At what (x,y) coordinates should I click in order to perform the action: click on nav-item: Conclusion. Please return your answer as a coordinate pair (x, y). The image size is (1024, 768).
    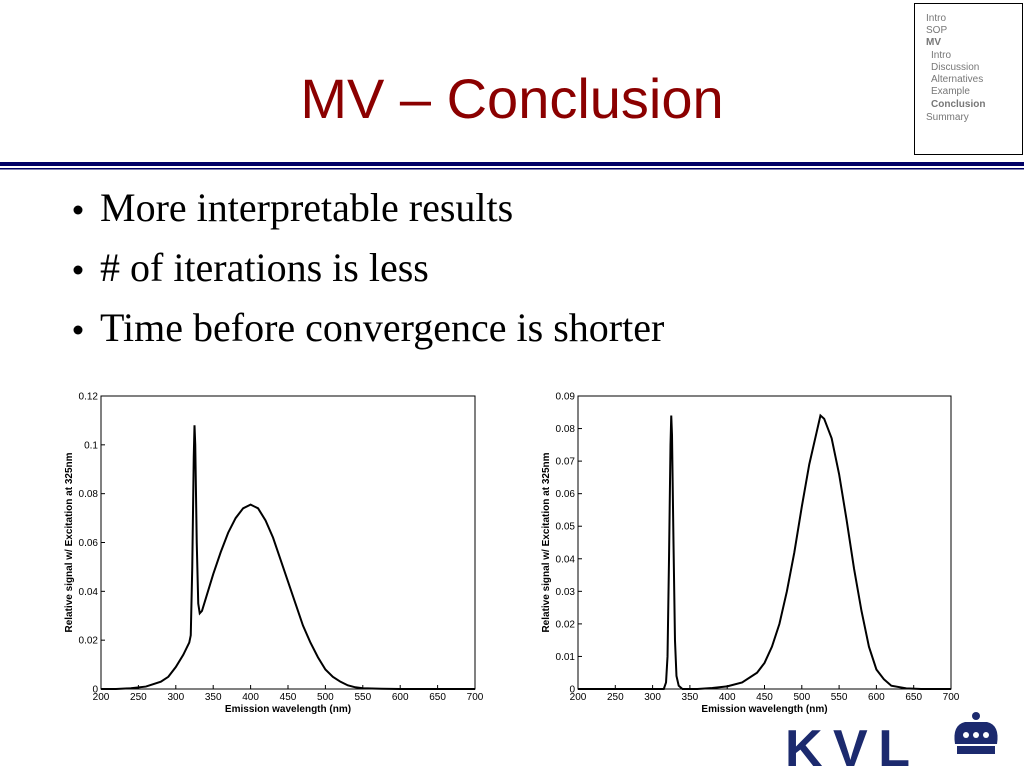
    Looking at the image, I should click on (958, 104).